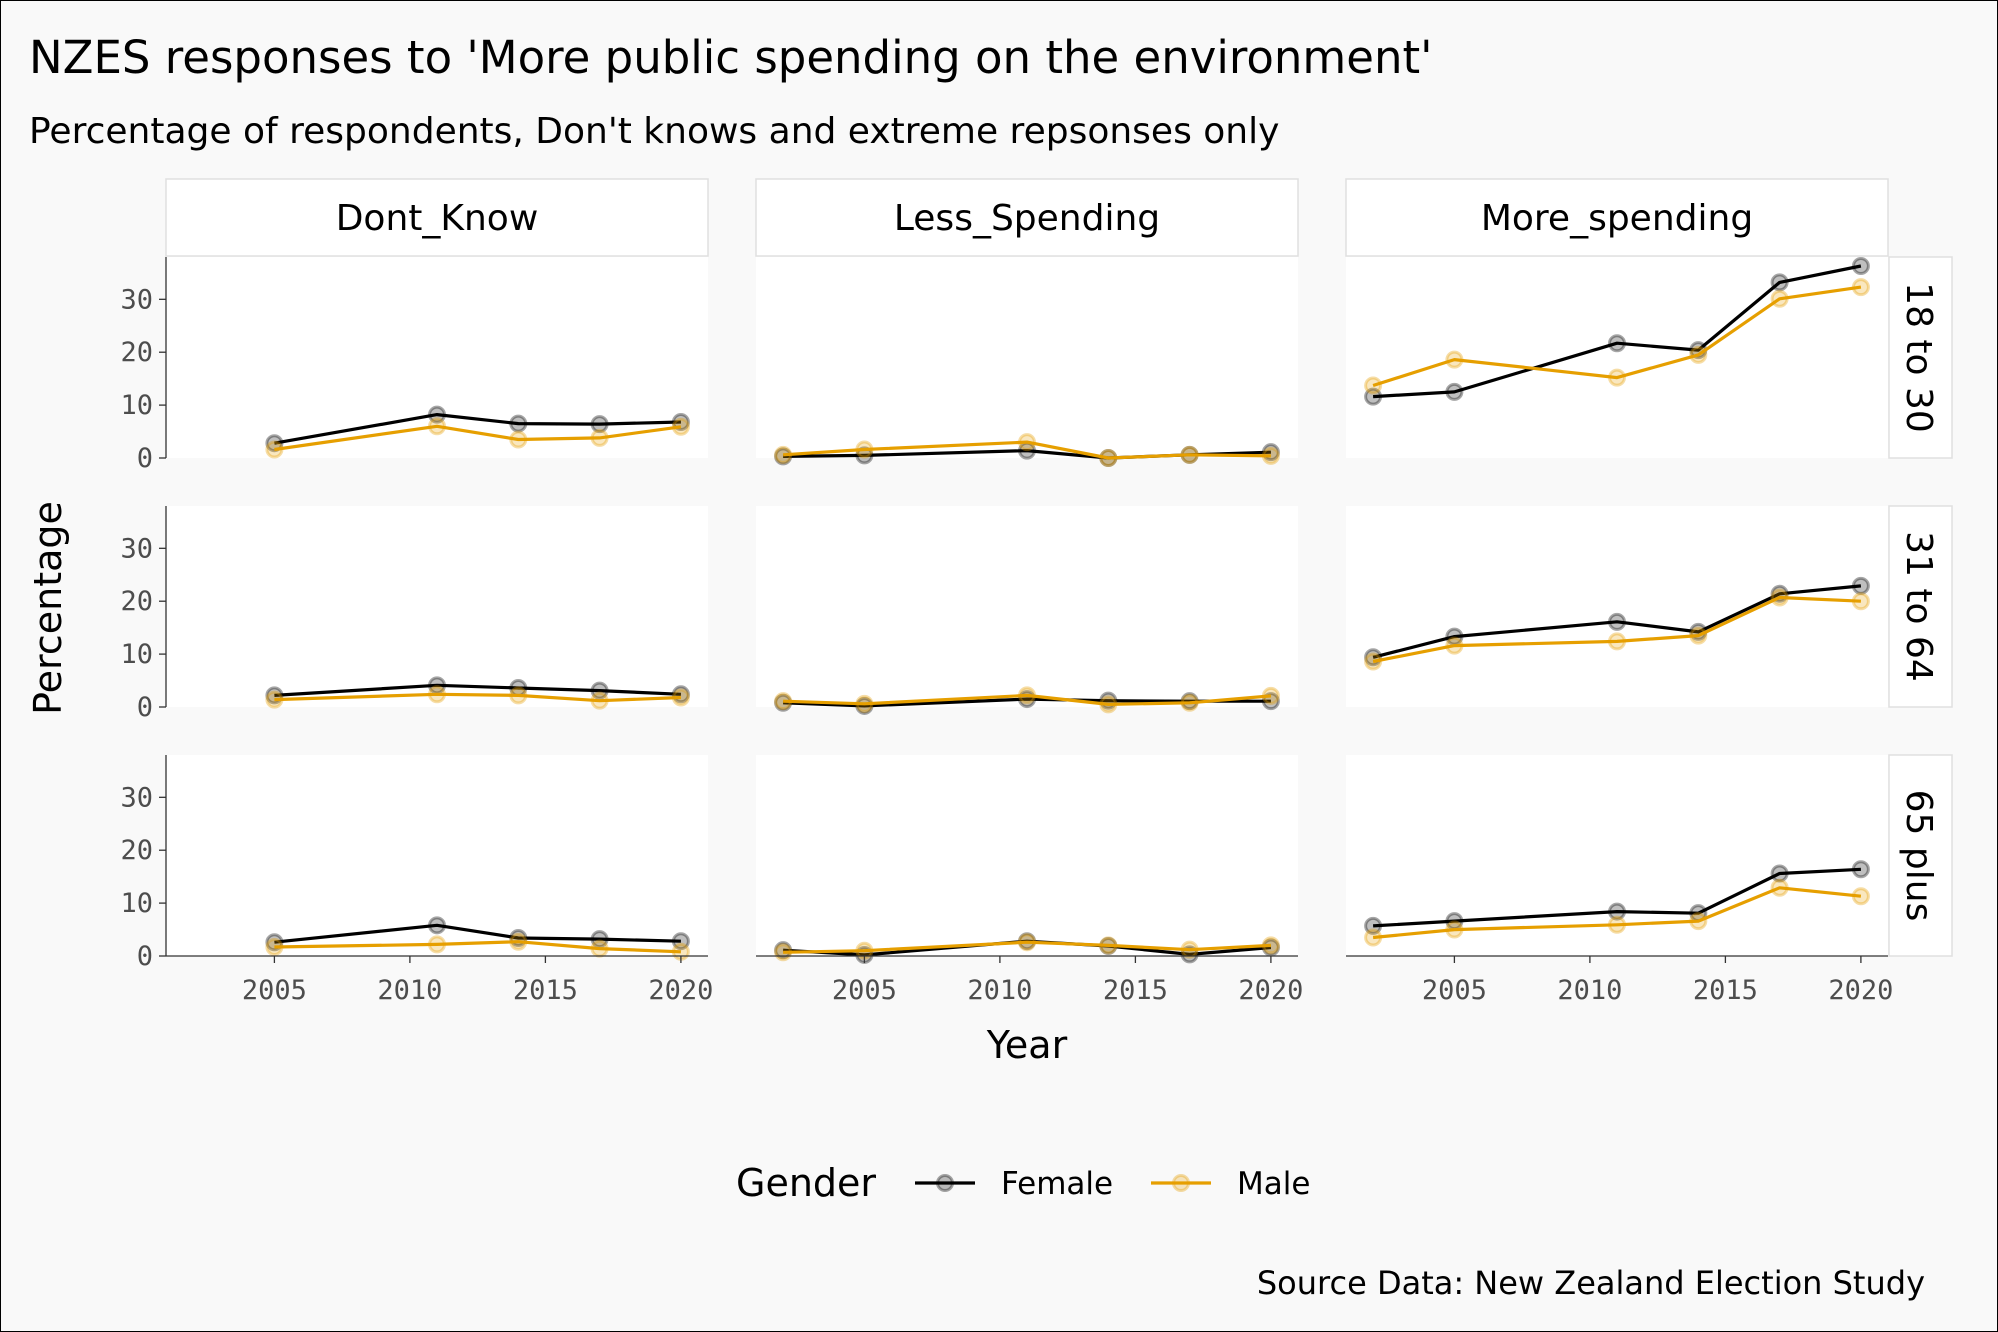 This screenshot has height=1332, width=1998. I want to click on legend: Gender Female Male, so click(1023, 1183).